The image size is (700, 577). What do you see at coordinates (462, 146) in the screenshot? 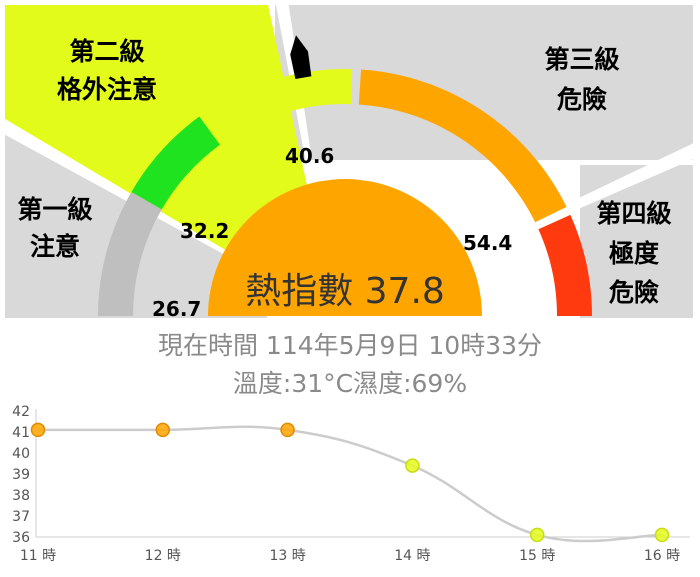
I see `gauge-band-level3` at bounding box center [462, 146].